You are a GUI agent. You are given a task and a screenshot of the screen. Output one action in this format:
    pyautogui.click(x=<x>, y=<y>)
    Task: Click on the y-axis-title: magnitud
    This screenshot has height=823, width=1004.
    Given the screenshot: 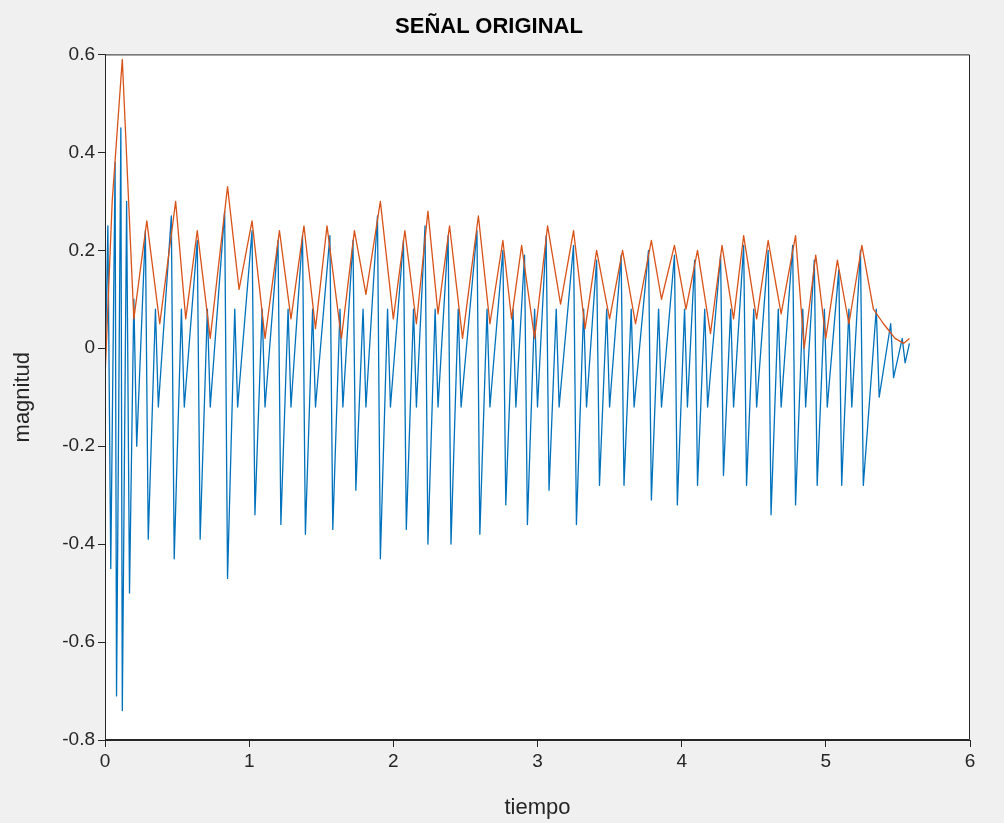 What is the action you would take?
    pyautogui.click(x=22, y=397)
    